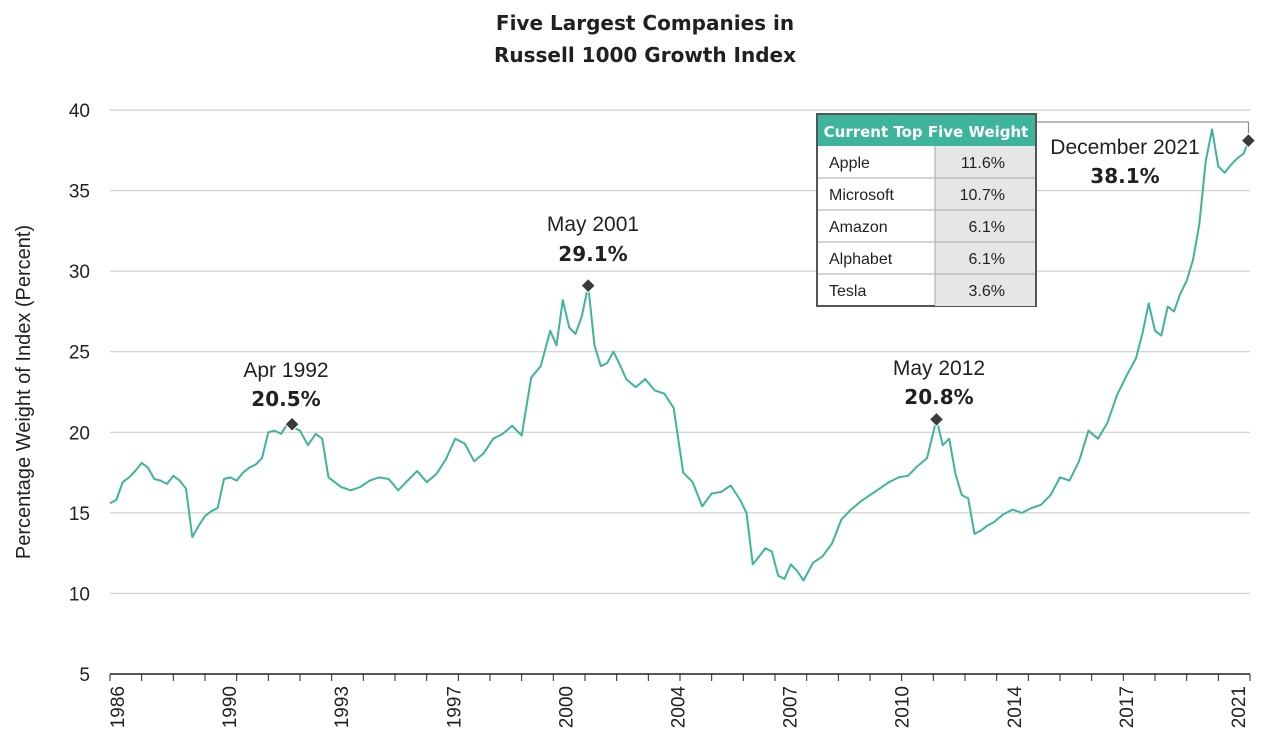  What do you see at coordinates (645, 55) in the screenshot?
I see `chart-title-line-2: Russell 1000 Growth Index` at bounding box center [645, 55].